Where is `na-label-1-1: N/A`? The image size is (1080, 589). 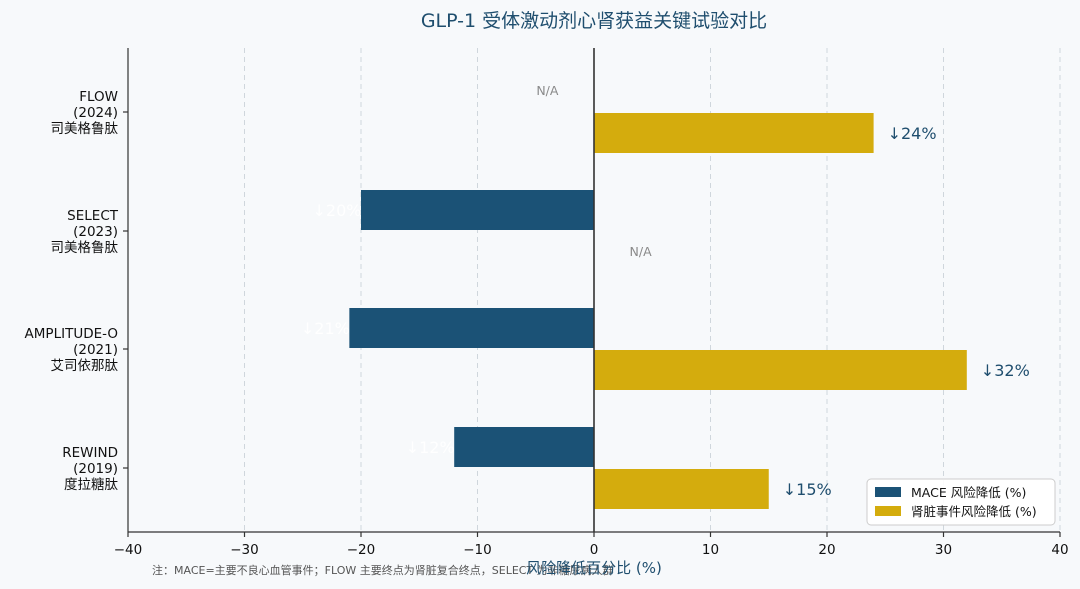 na-label-1-1: N/A is located at coordinates (641, 251).